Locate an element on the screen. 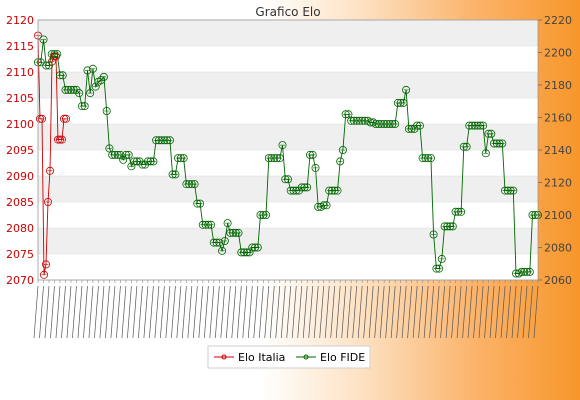 This screenshot has height=400, width=580. right-tick-label: 2080 is located at coordinates (558, 248).